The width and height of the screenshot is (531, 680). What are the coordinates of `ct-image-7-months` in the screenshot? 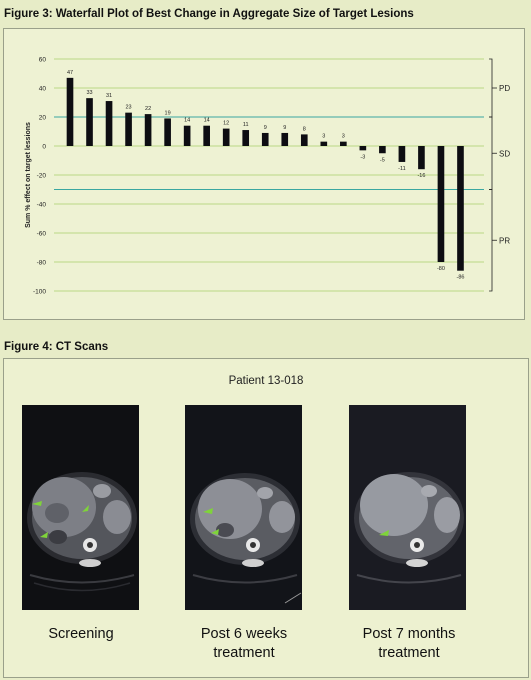 It's located at (407, 507).